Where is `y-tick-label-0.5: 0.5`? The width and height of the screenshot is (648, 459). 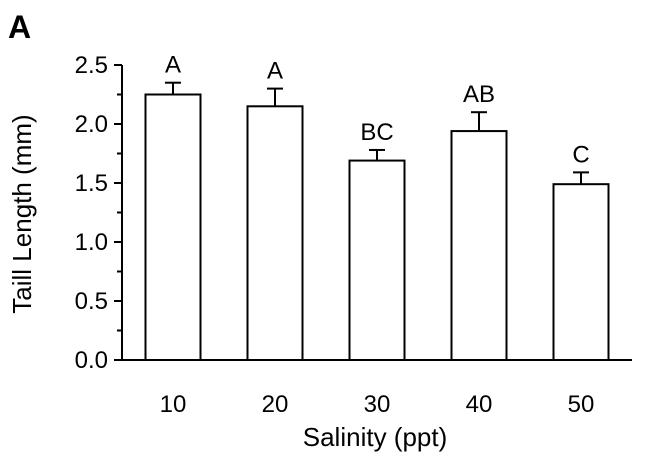
y-tick-label-0.5: 0.5 is located at coordinates (91, 301).